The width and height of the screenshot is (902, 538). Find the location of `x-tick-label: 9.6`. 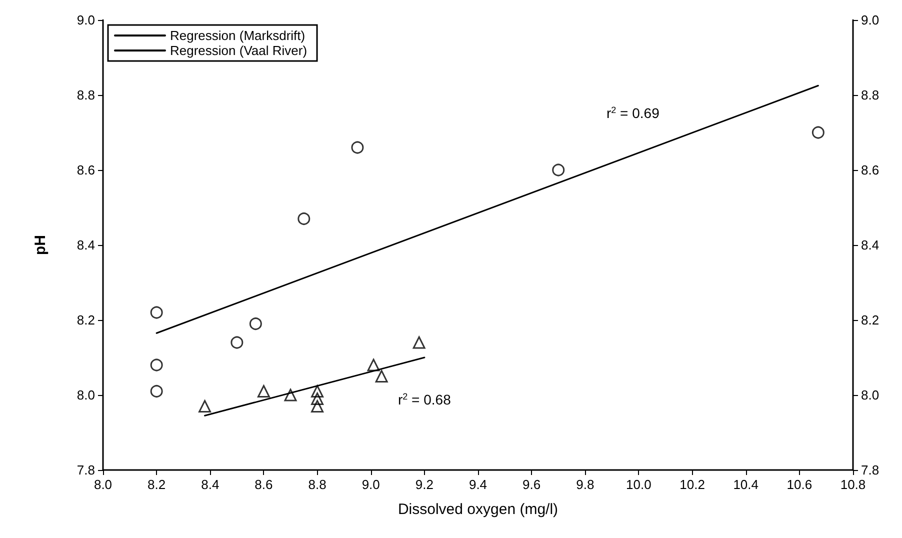

x-tick-label: 9.6 is located at coordinates (531, 484).